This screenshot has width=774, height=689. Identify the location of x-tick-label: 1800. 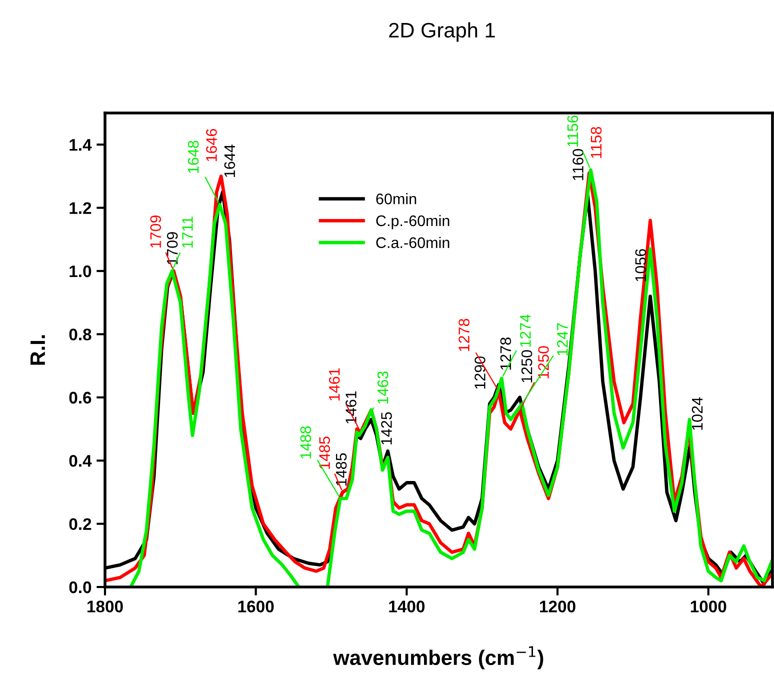
(105, 606).